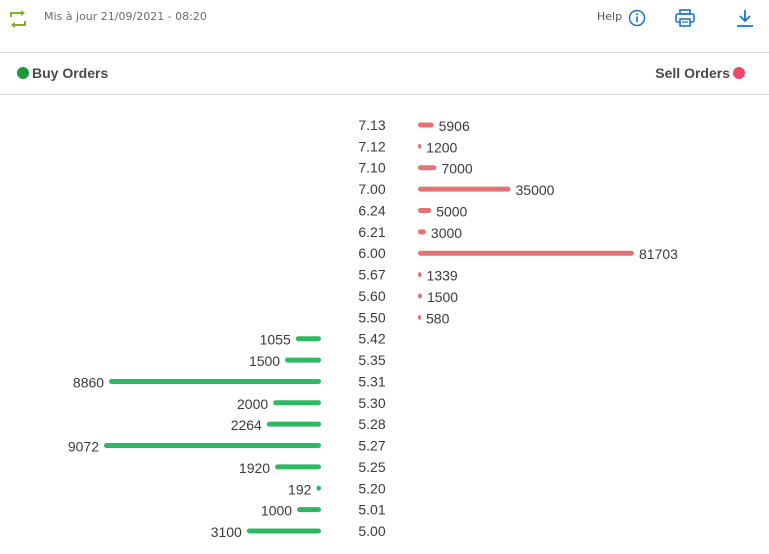 This screenshot has height=554, width=769. What do you see at coordinates (739, 73) in the screenshot?
I see `sell-legend-dot` at bounding box center [739, 73].